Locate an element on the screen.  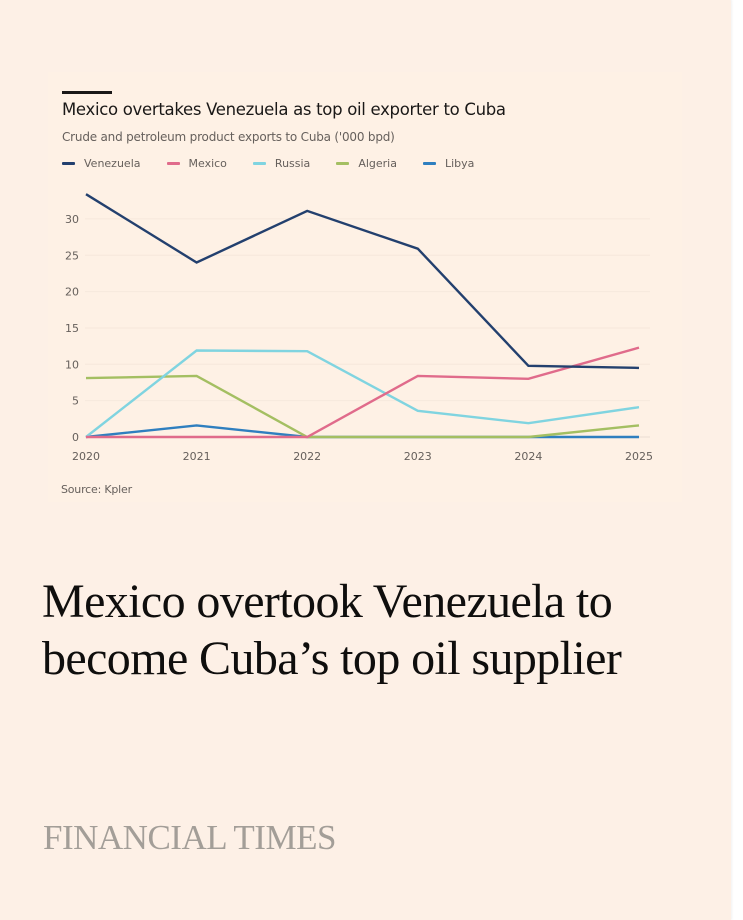
series-line-russia is located at coordinates (362, 393).